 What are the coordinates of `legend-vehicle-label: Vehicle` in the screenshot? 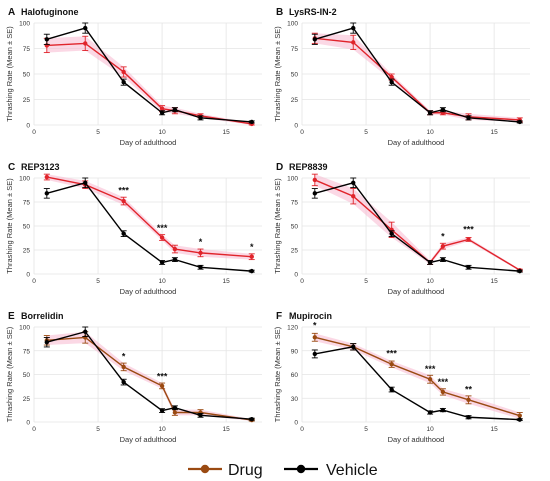 It's located at (352, 470).